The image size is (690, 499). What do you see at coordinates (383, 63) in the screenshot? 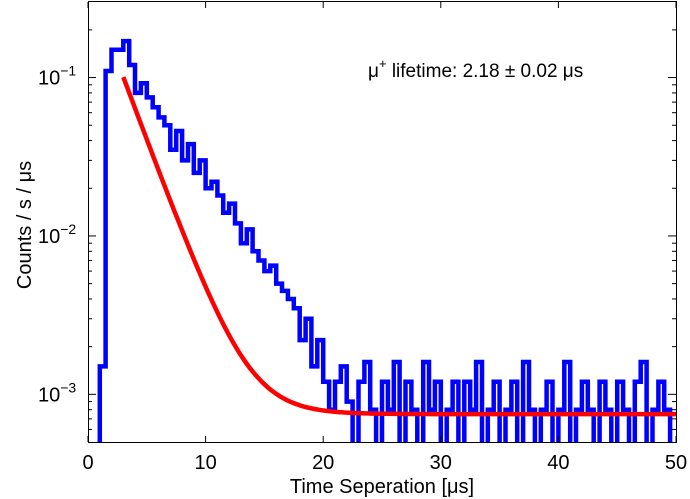
I see `plus-superscript: +` at bounding box center [383, 63].